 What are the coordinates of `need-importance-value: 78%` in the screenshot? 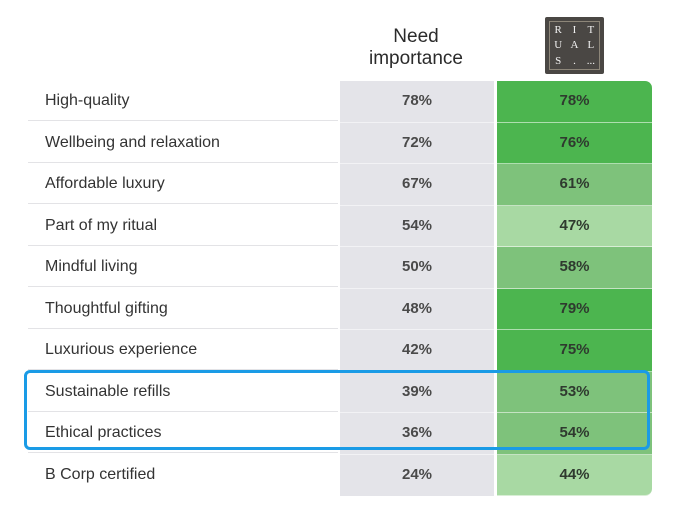 It's located at (417, 102).